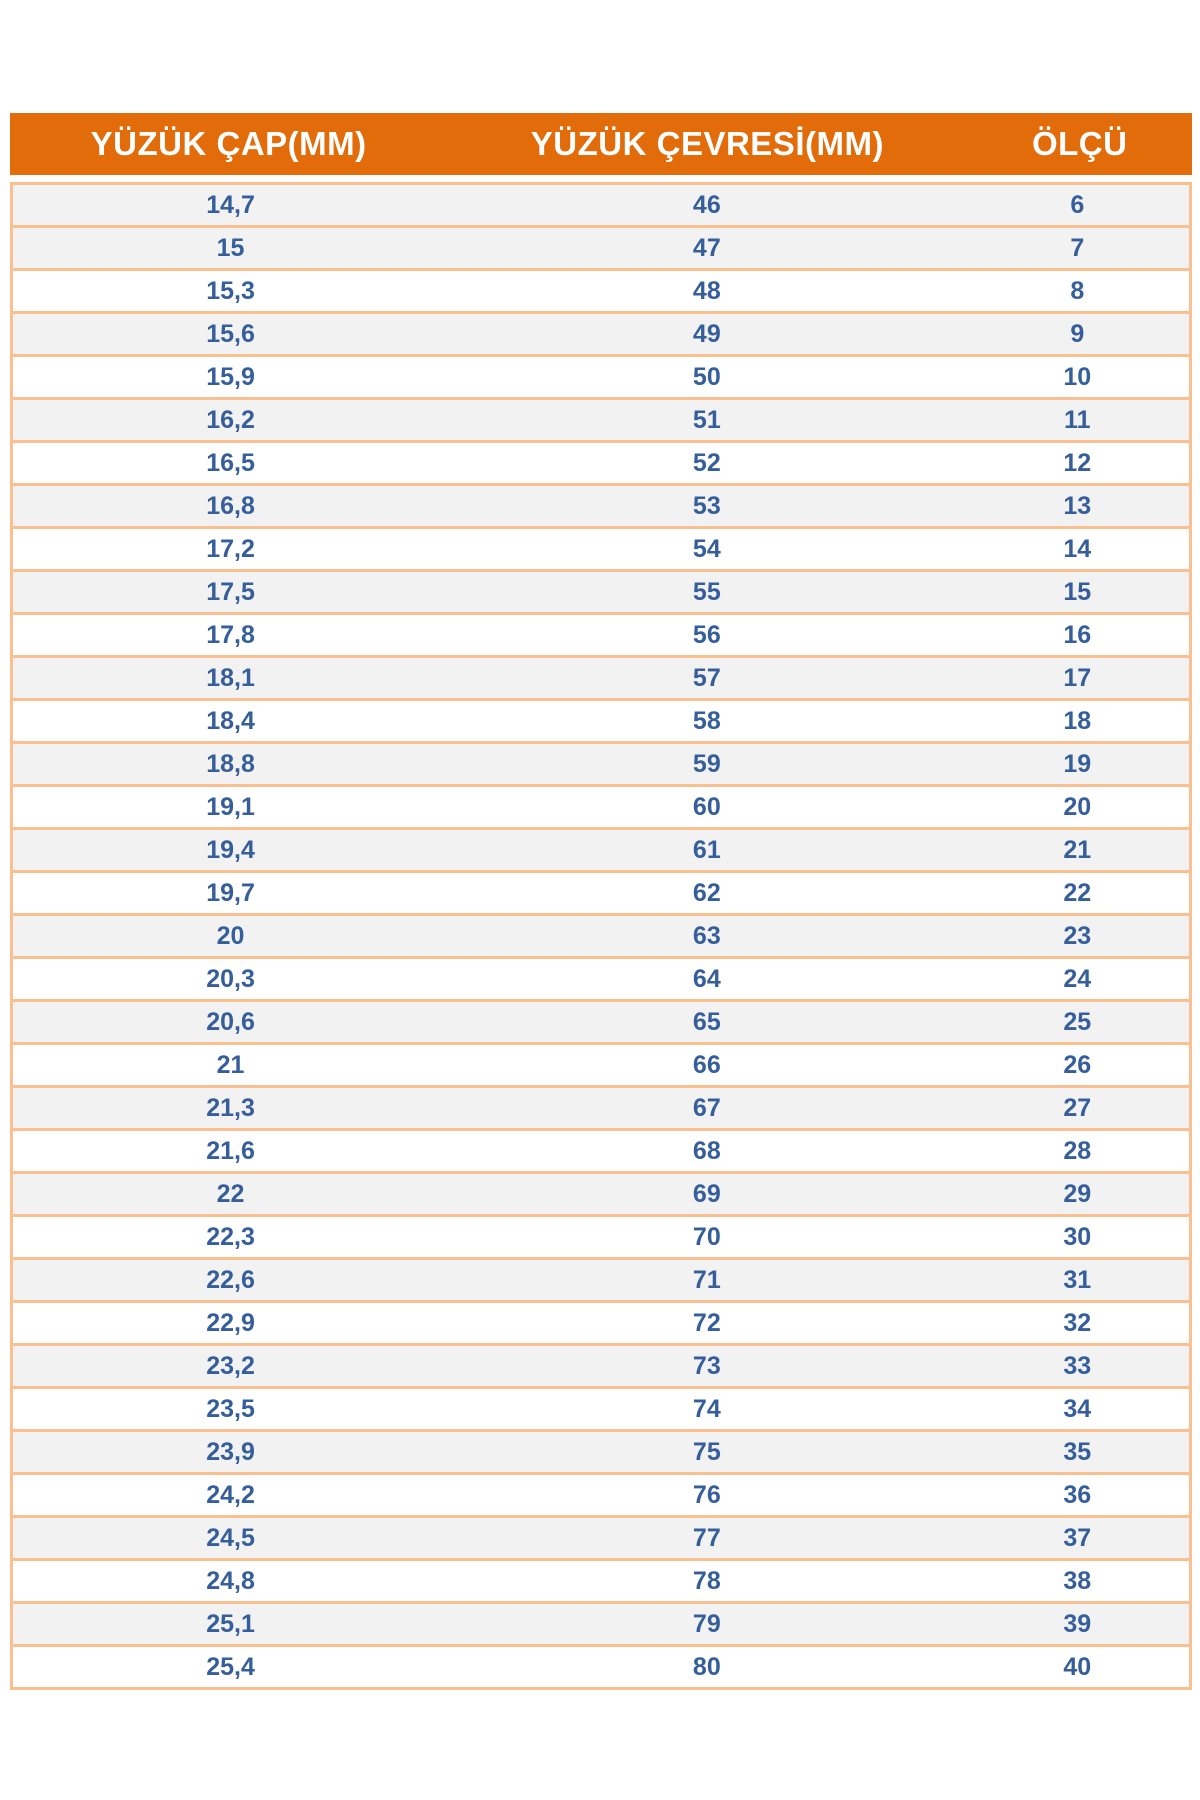 The height and width of the screenshot is (1800, 1200). I want to click on cell-circumference: 71, so click(706, 1279).